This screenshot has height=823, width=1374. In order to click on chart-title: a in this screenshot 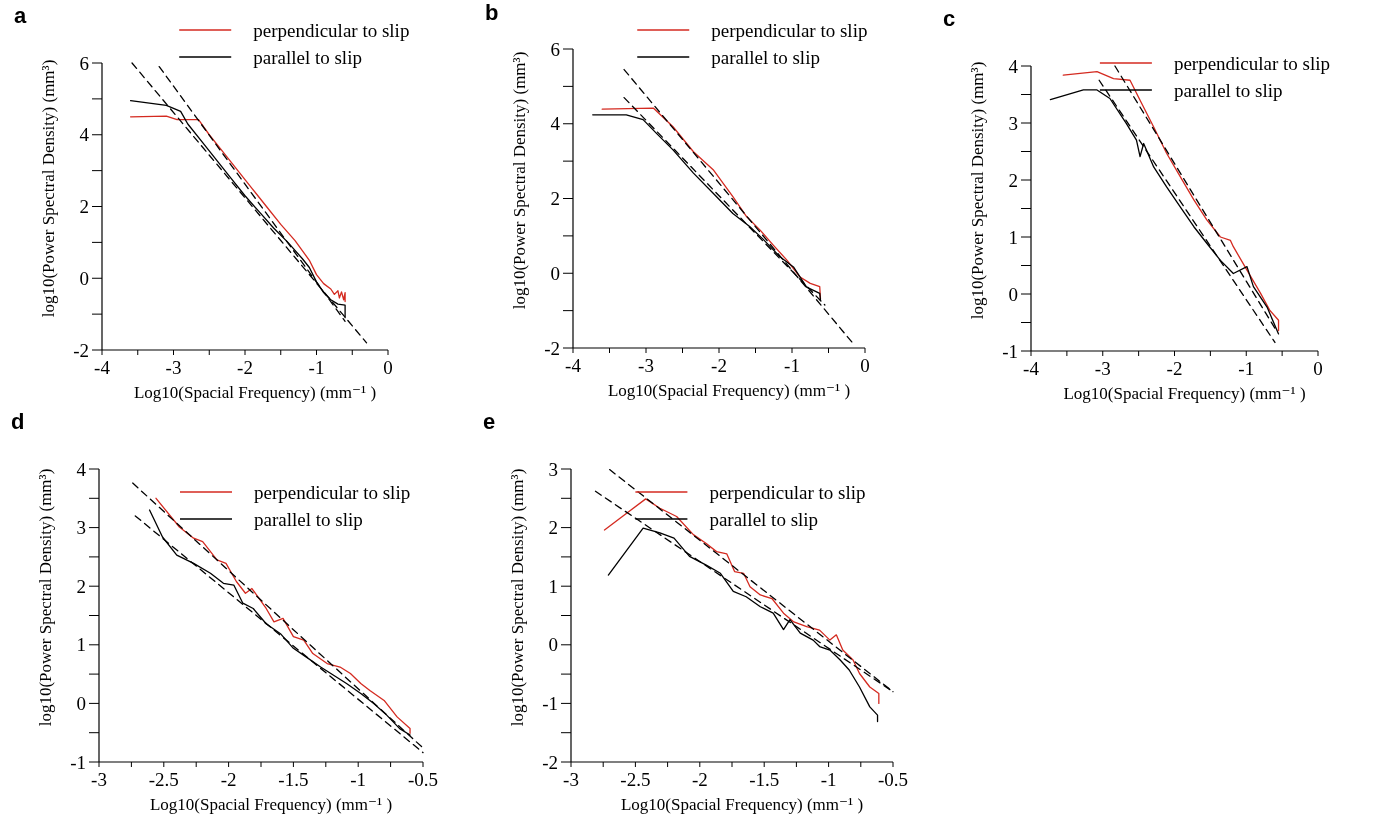, I will do `click(20, 15)`.